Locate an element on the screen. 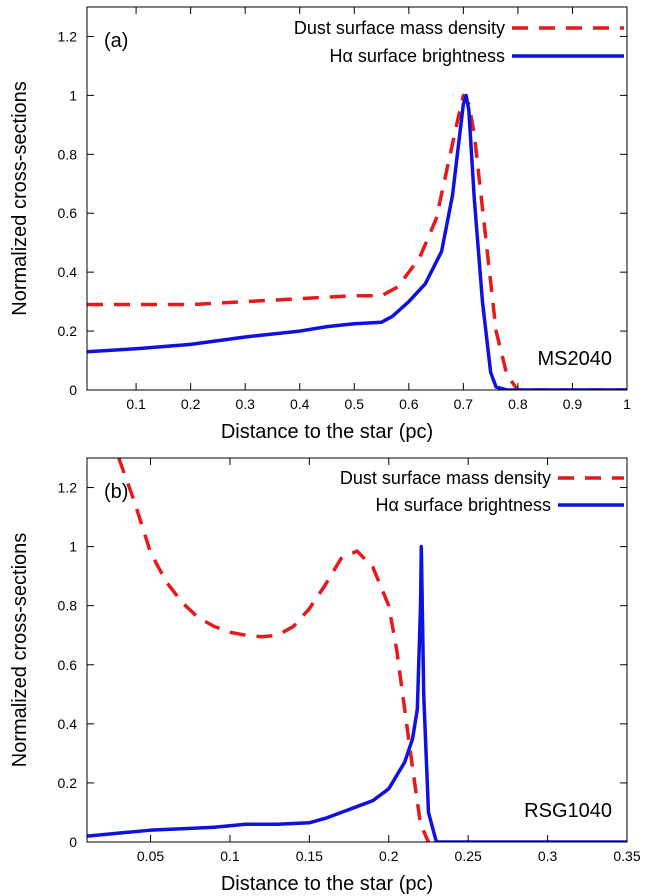 Image resolution: width=646 pixels, height=896 pixels. x-tick-label: 1 is located at coordinates (627, 404).